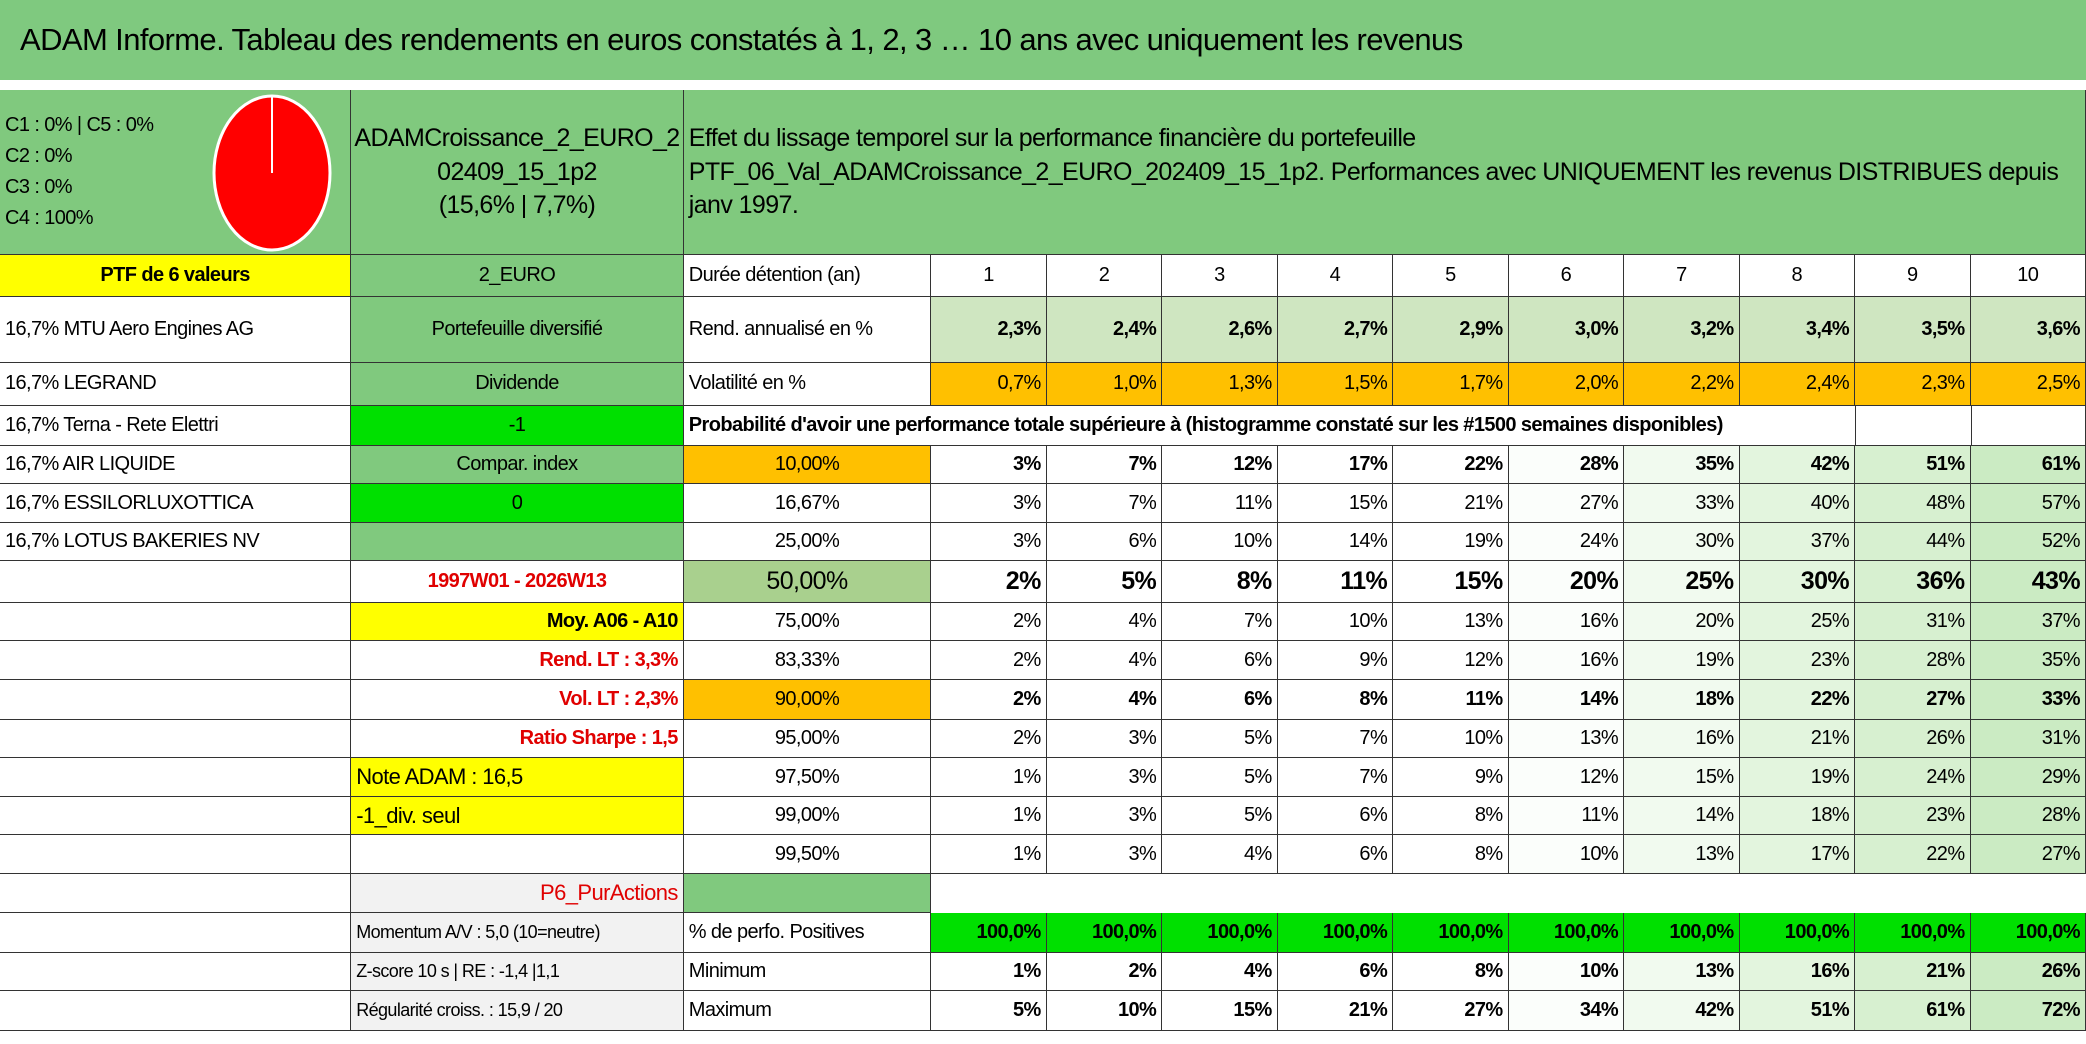  I want to click on portfolio-line: (15,6% | 7,7%), so click(517, 205).